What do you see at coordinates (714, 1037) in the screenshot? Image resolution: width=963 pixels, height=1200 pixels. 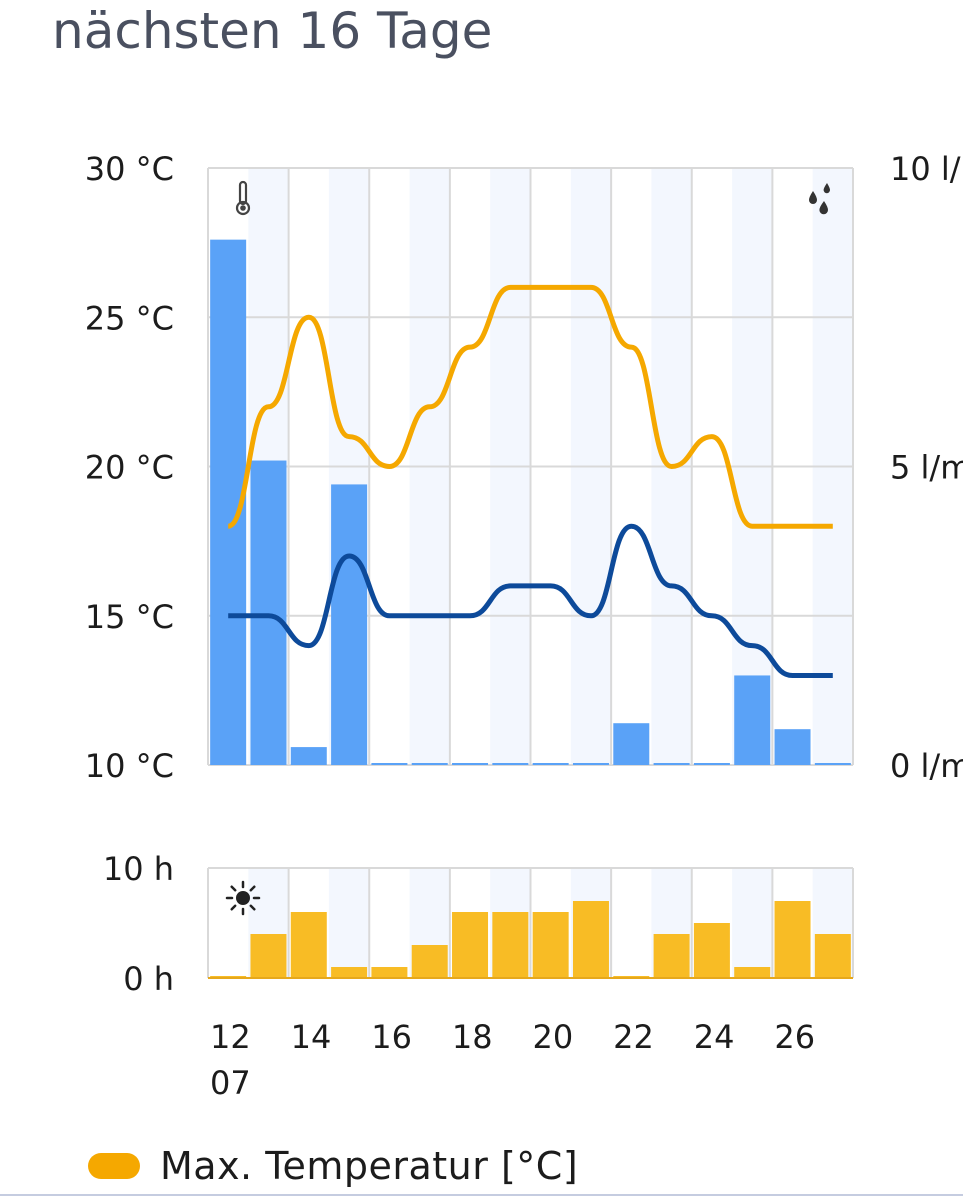 I see `date-tick-label: 24` at bounding box center [714, 1037].